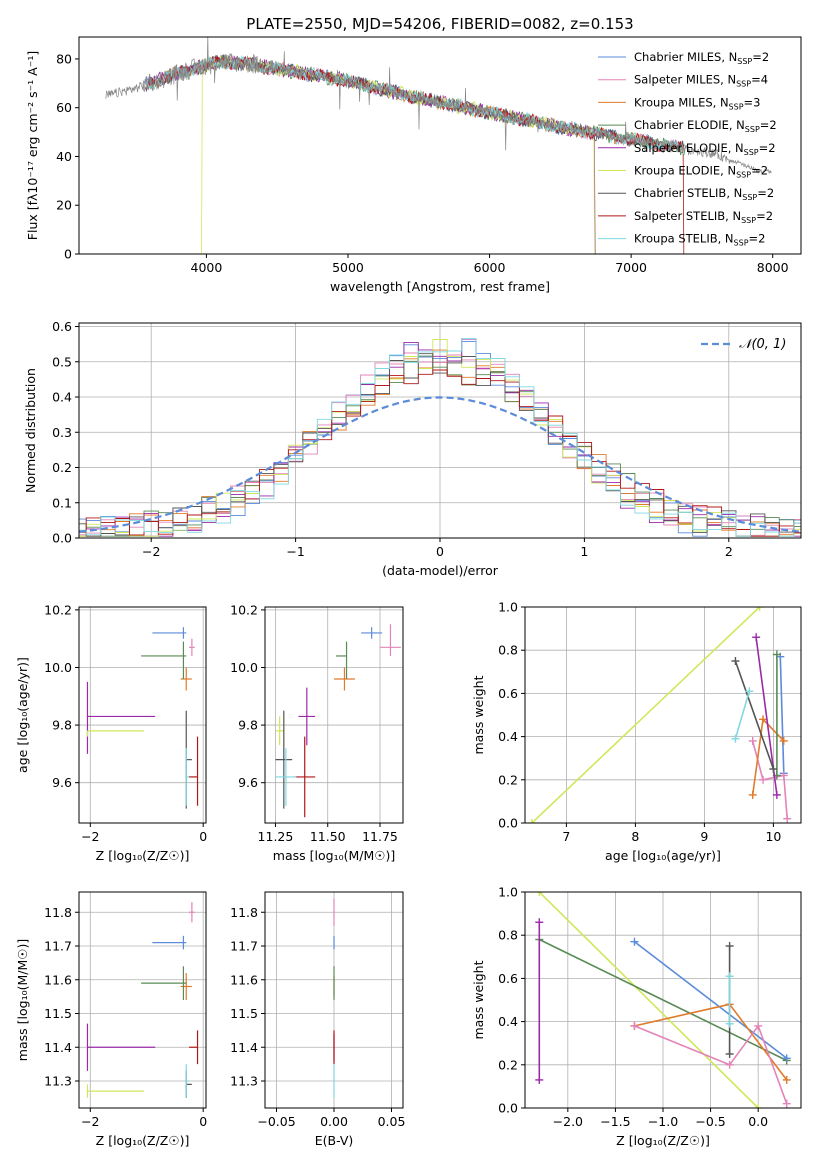  I want to click on age_vs_mass-xtick-label: 11.25, so click(276, 836).